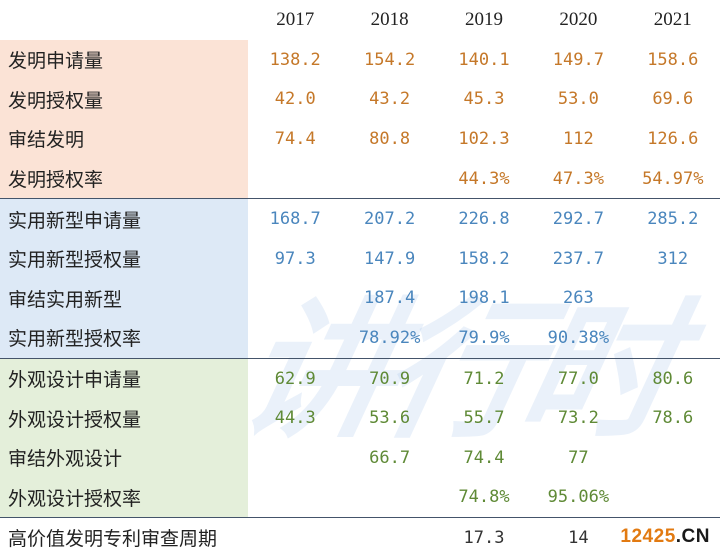 The height and width of the screenshot is (558, 720). What do you see at coordinates (648, 536) in the screenshot?
I see `logo-number: 12425` at bounding box center [648, 536].